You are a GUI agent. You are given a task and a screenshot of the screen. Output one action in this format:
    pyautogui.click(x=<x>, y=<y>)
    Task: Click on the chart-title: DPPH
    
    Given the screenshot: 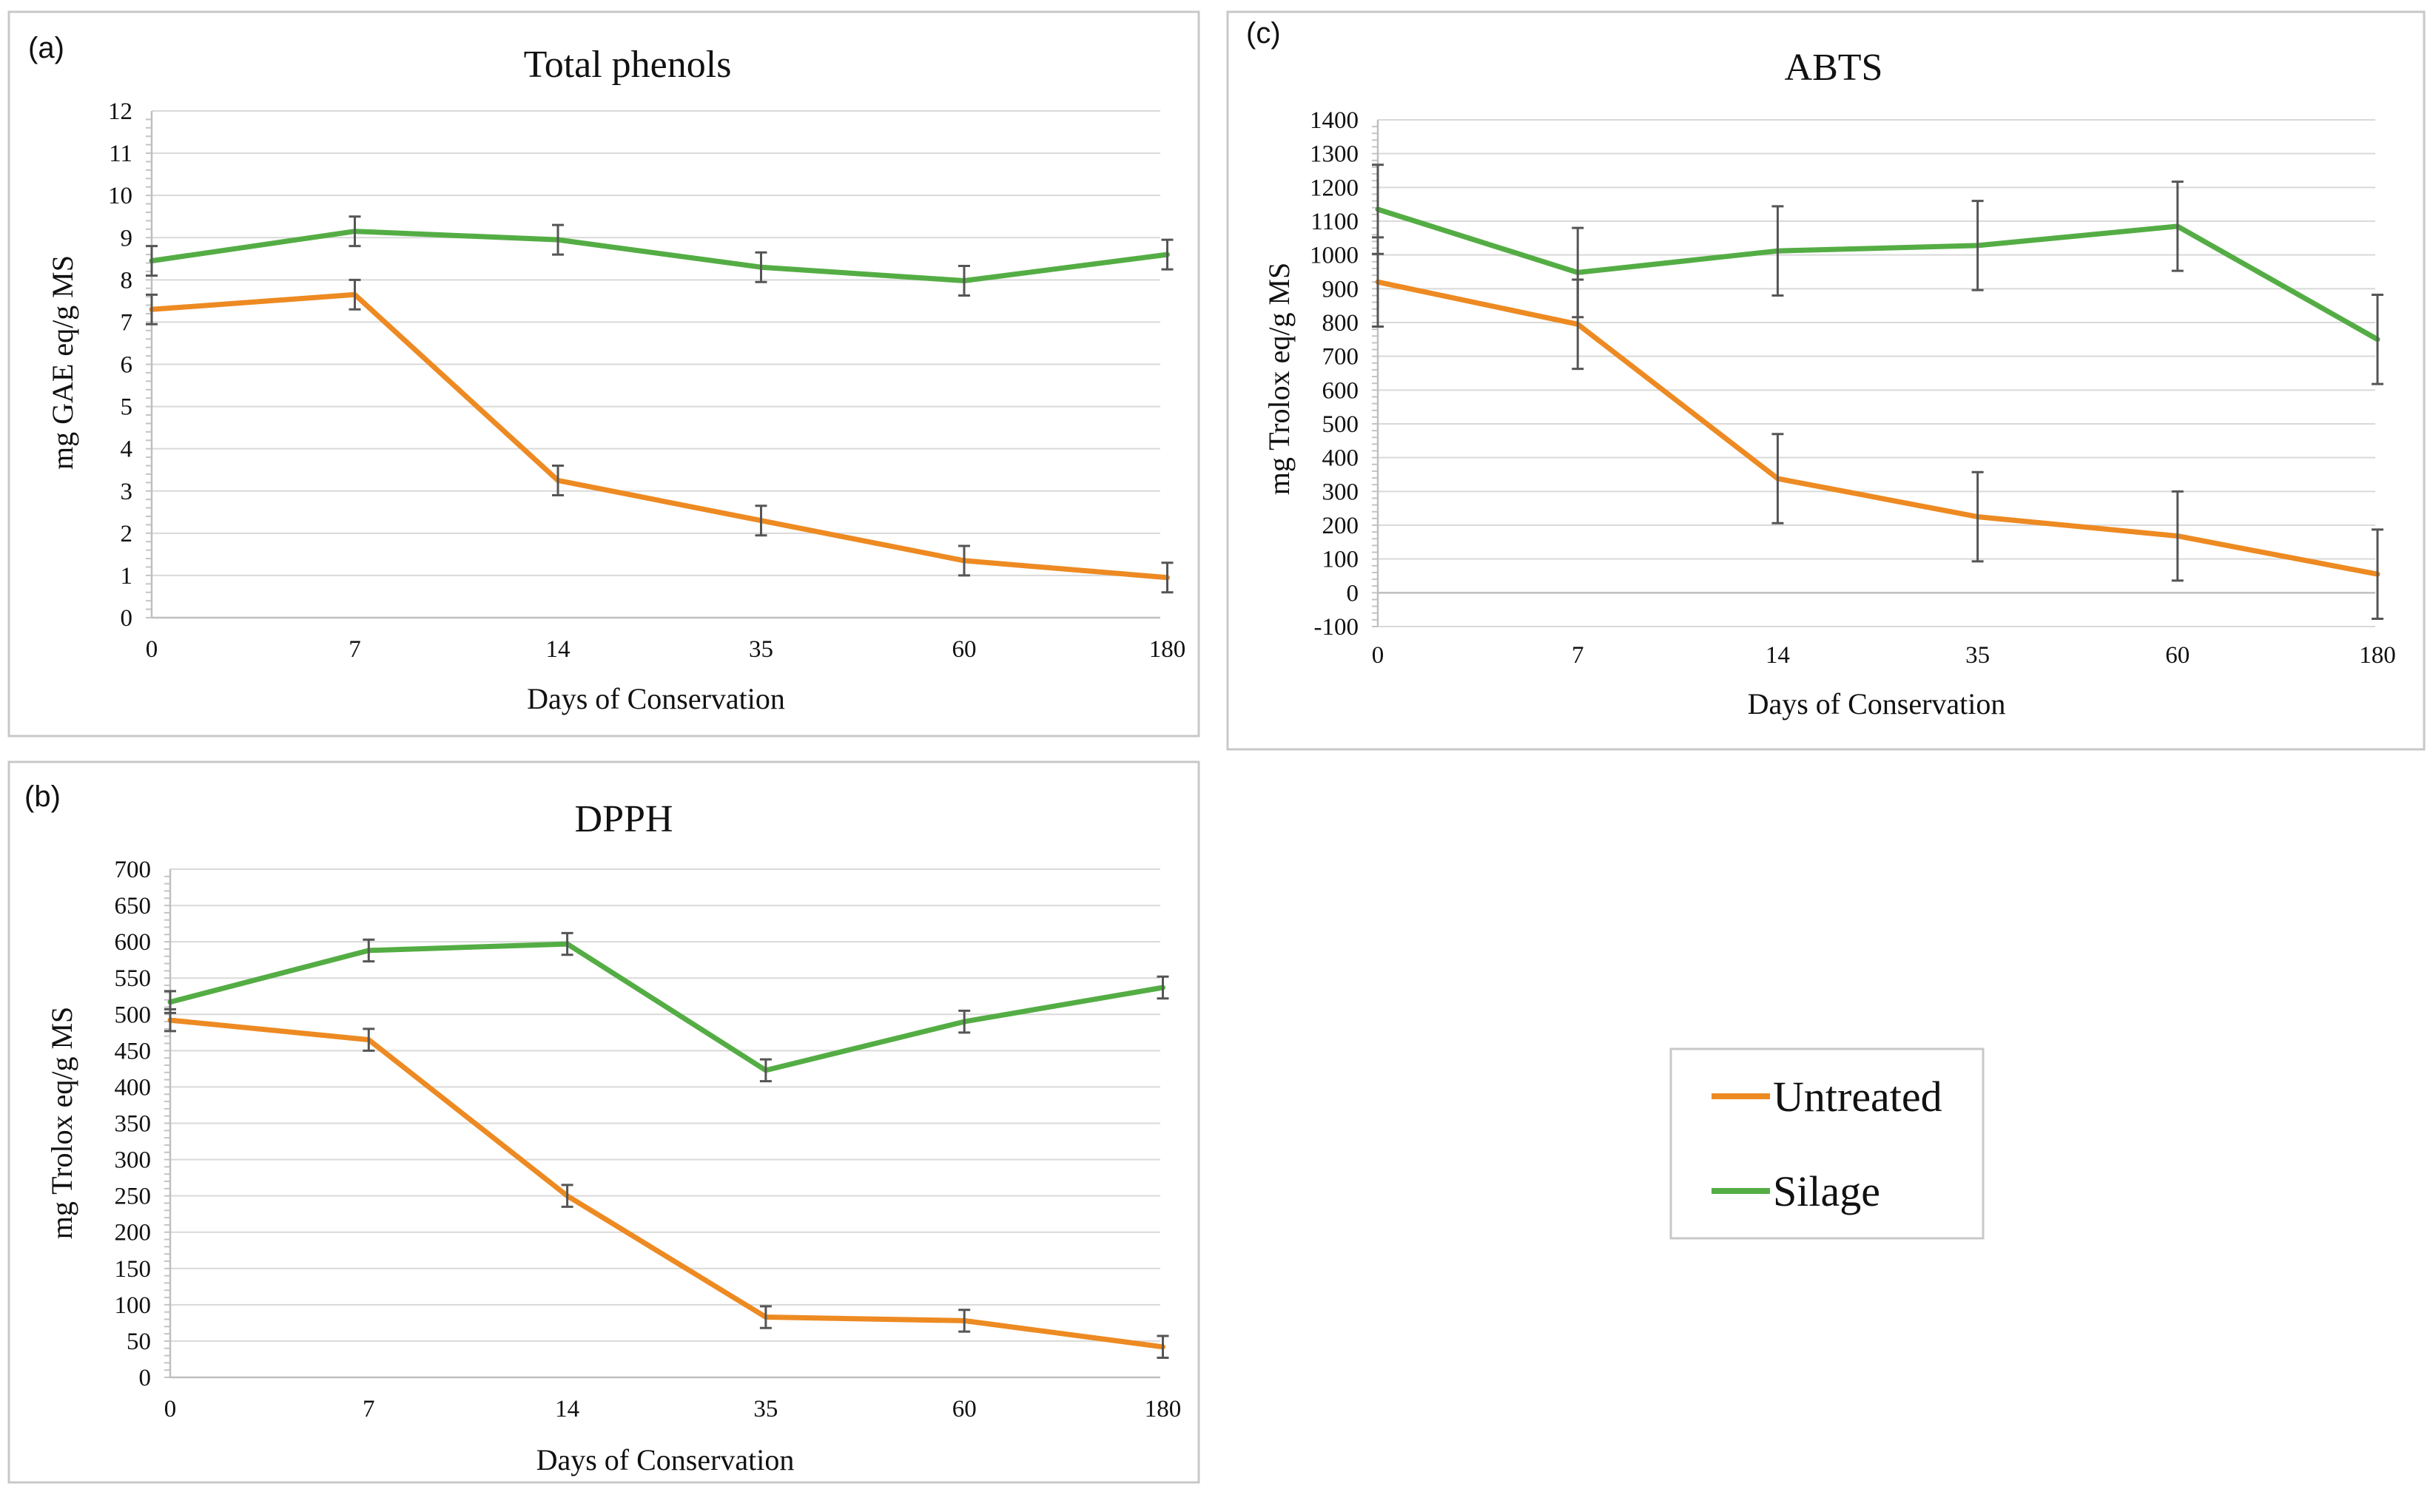 What is the action you would take?
    pyautogui.click(x=624, y=819)
    